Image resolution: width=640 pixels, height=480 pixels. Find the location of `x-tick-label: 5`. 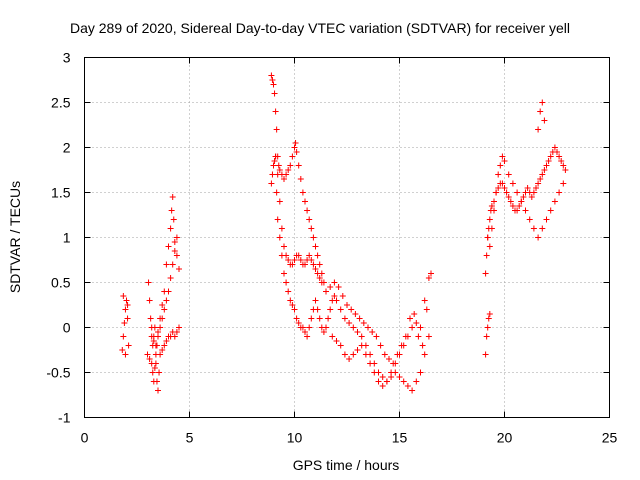

x-tick-label: 5 is located at coordinates (190, 438).